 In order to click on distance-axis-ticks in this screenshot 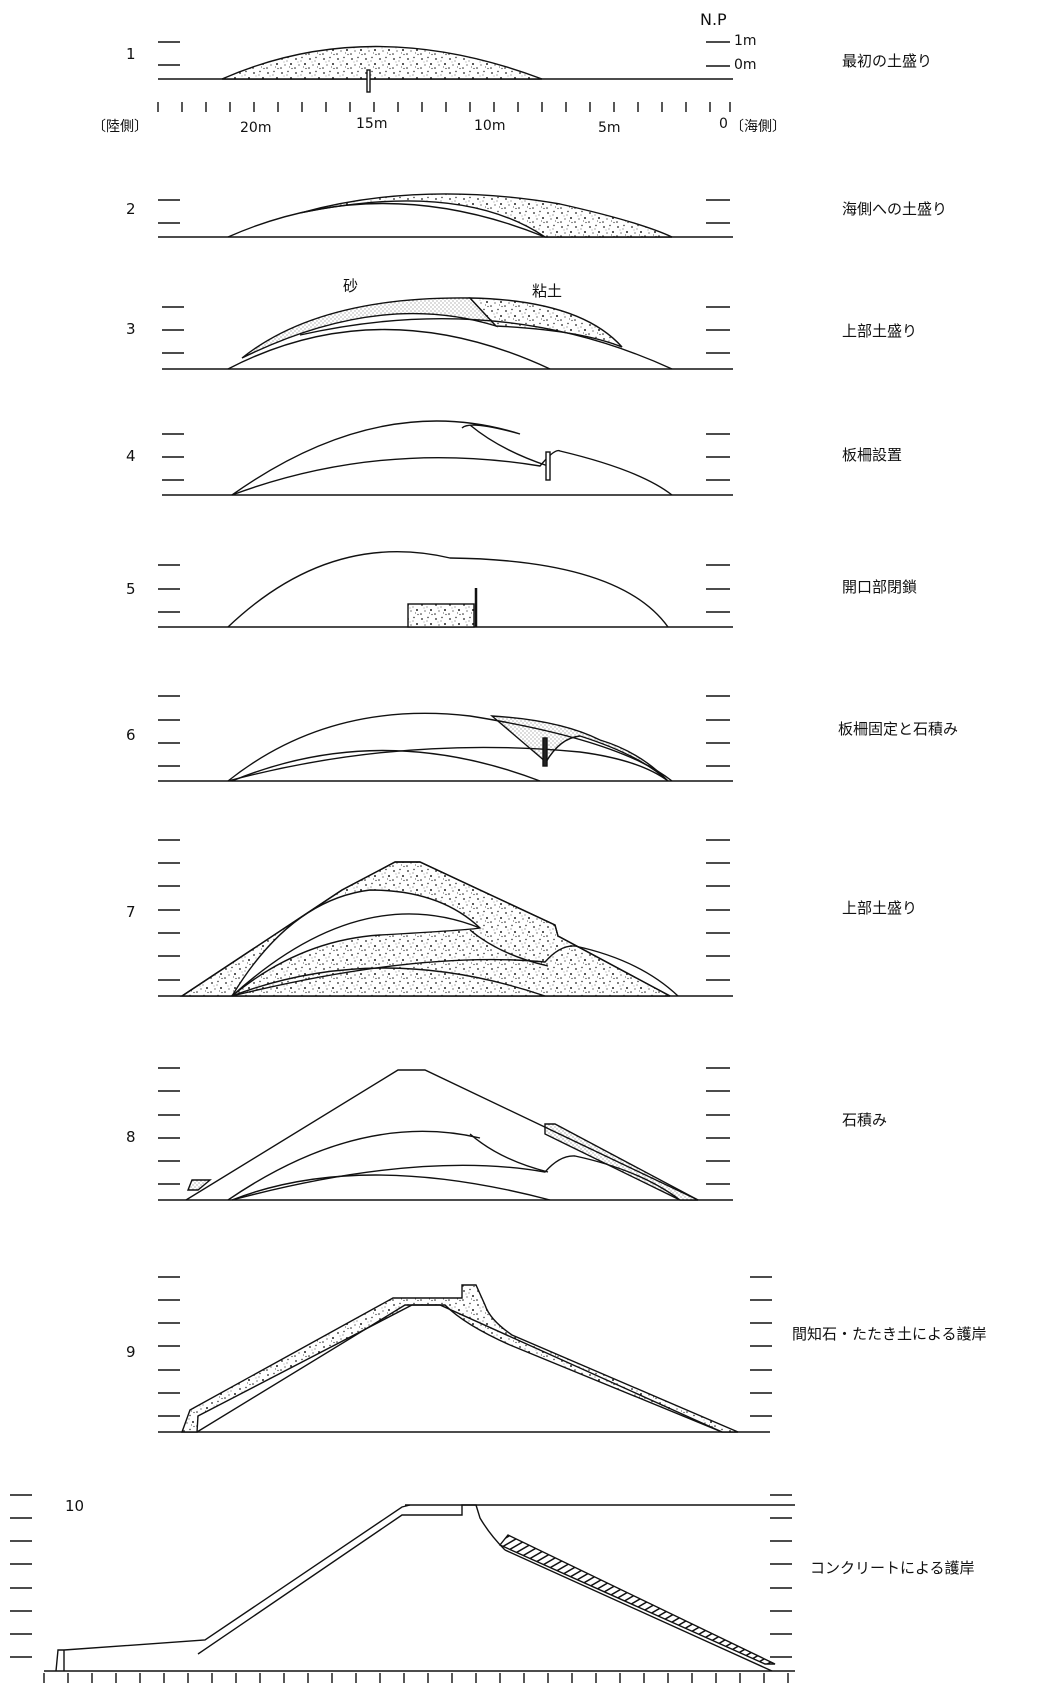, I will do `click(444, 107)`.